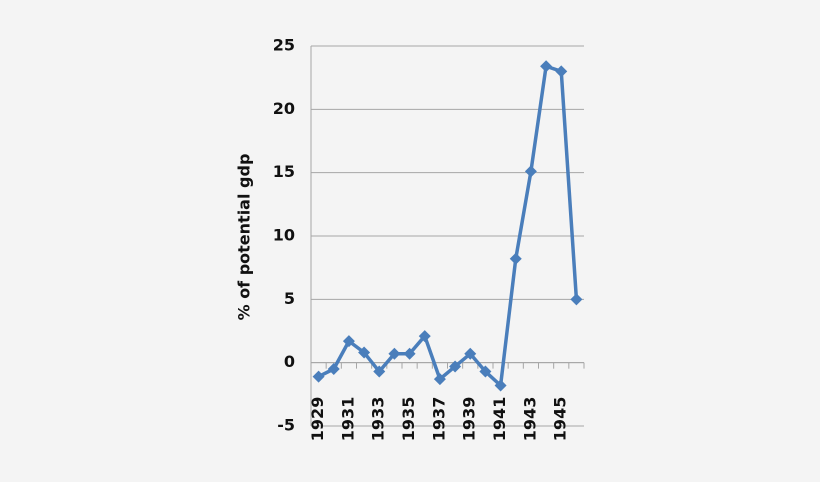 The height and width of the screenshot is (482, 820). I want to click on x-tick-label: 1933, so click(378, 419).